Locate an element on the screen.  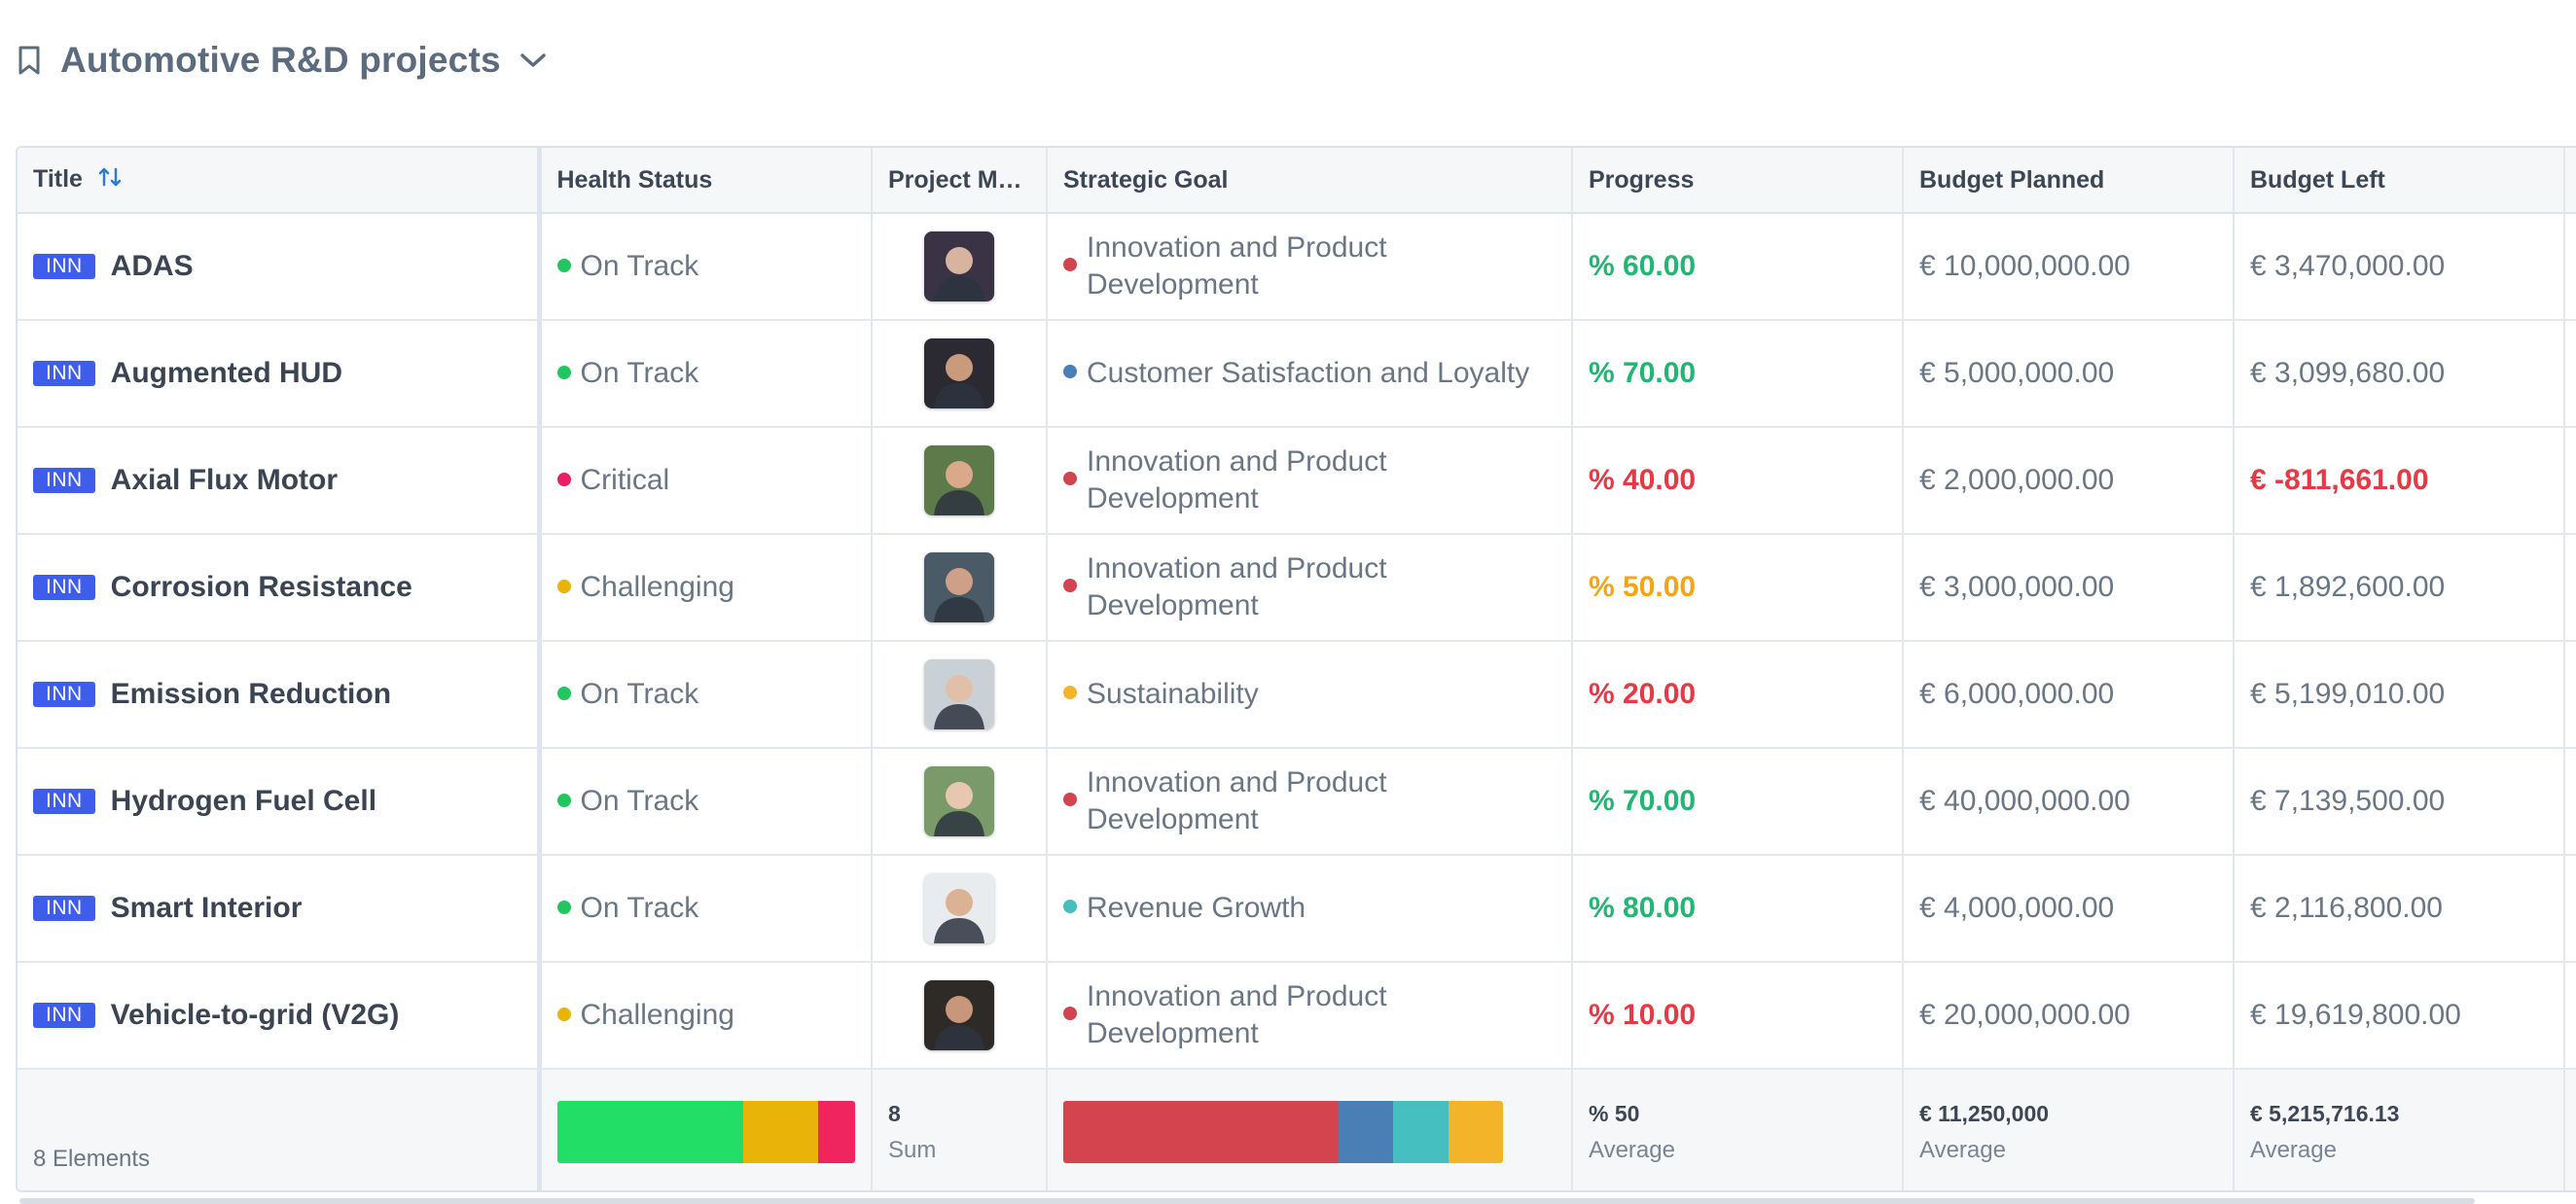
cell-title: INN ADAS is located at coordinates (280, 267).